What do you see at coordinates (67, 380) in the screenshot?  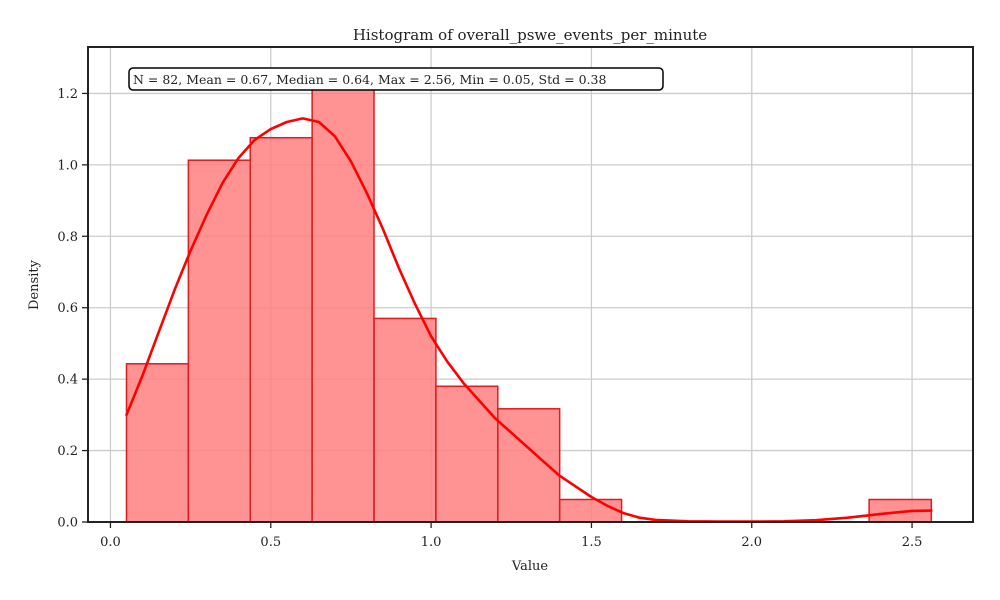 I see `y-tick-label-2: 0.4` at bounding box center [67, 380].